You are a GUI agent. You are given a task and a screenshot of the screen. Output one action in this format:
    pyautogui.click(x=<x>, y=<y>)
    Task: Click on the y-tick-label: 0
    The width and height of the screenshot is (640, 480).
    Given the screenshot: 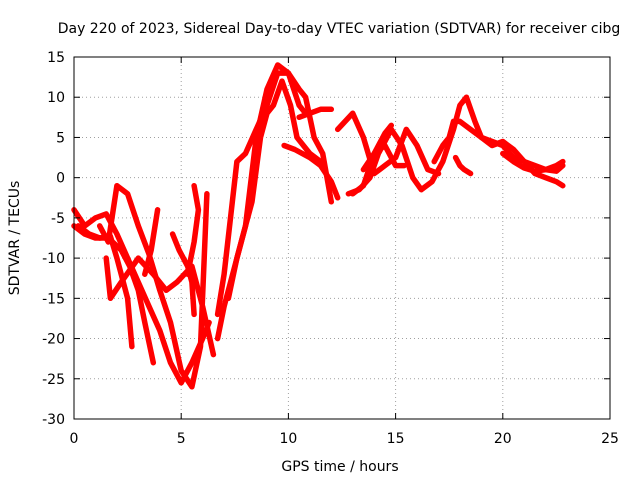 What is the action you would take?
    pyautogui.click(x=60, y=179)
    